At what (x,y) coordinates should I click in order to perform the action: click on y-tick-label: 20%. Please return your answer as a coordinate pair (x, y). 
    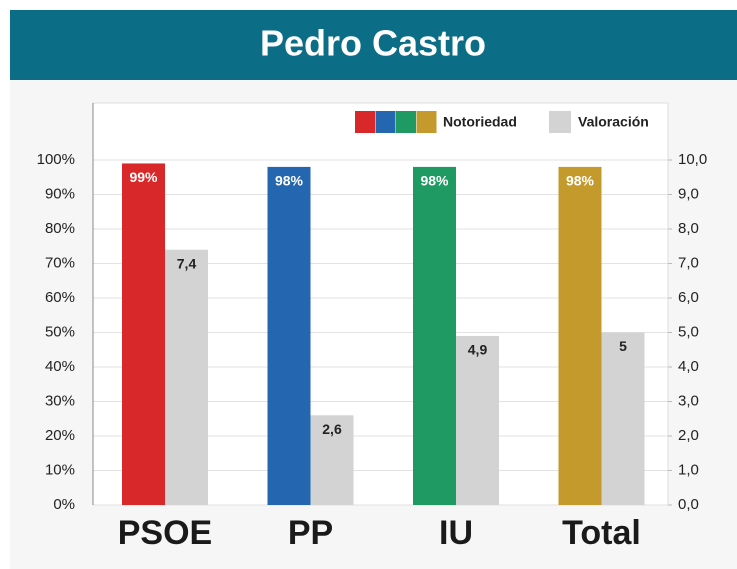
    Looking at the image, I should click on (60, 435).